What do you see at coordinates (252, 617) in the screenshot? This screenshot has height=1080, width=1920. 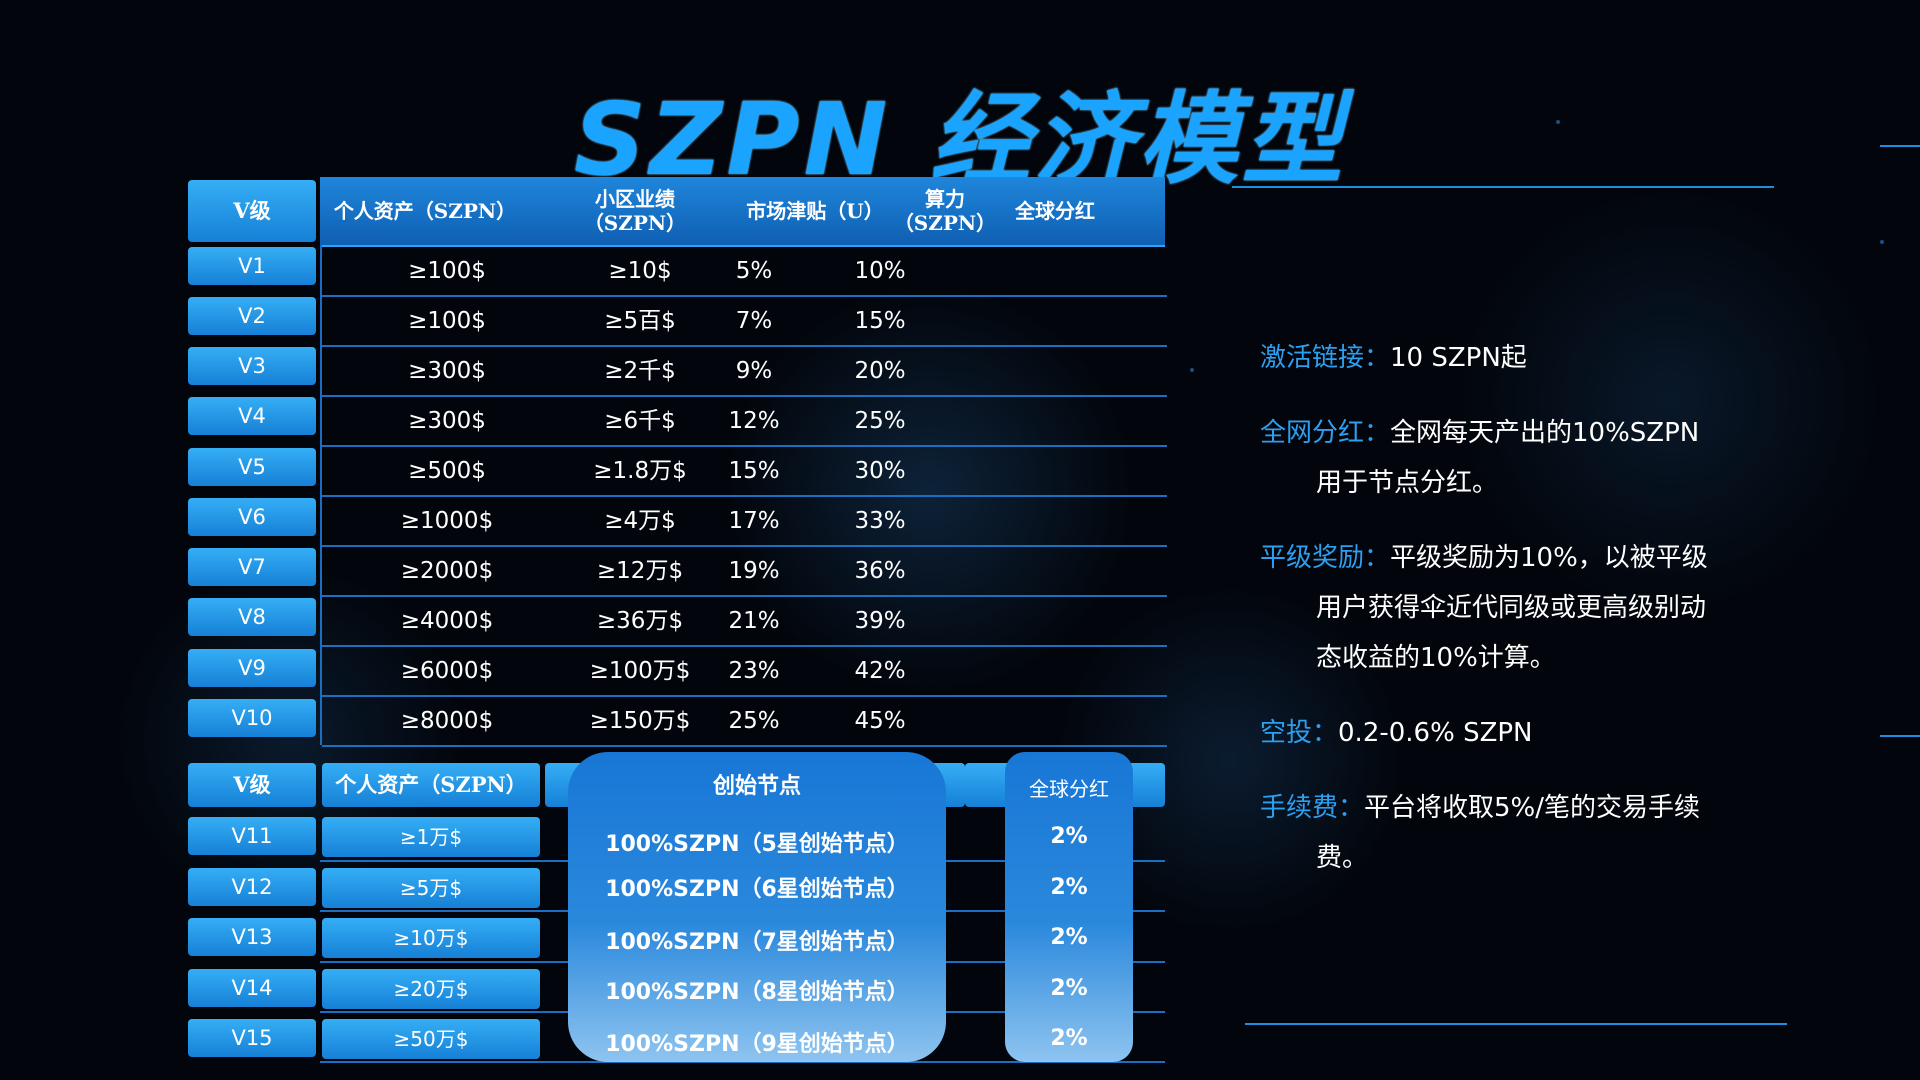 I see `level-cell: V8` at bounding box center [252, 617].